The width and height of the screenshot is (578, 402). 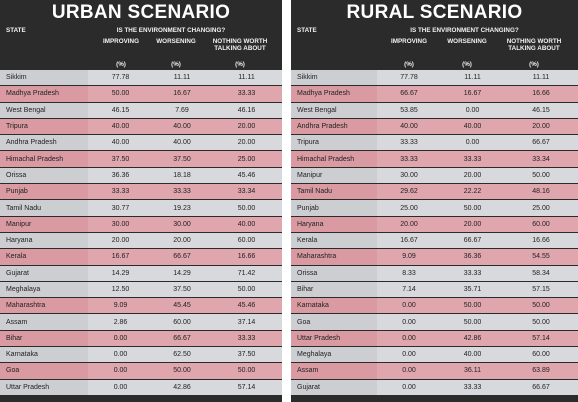 What do you see at coordinates (541, 78) in the screenshot?
I see `nothing-cell: 11.11` at bounding box center [541, 78].